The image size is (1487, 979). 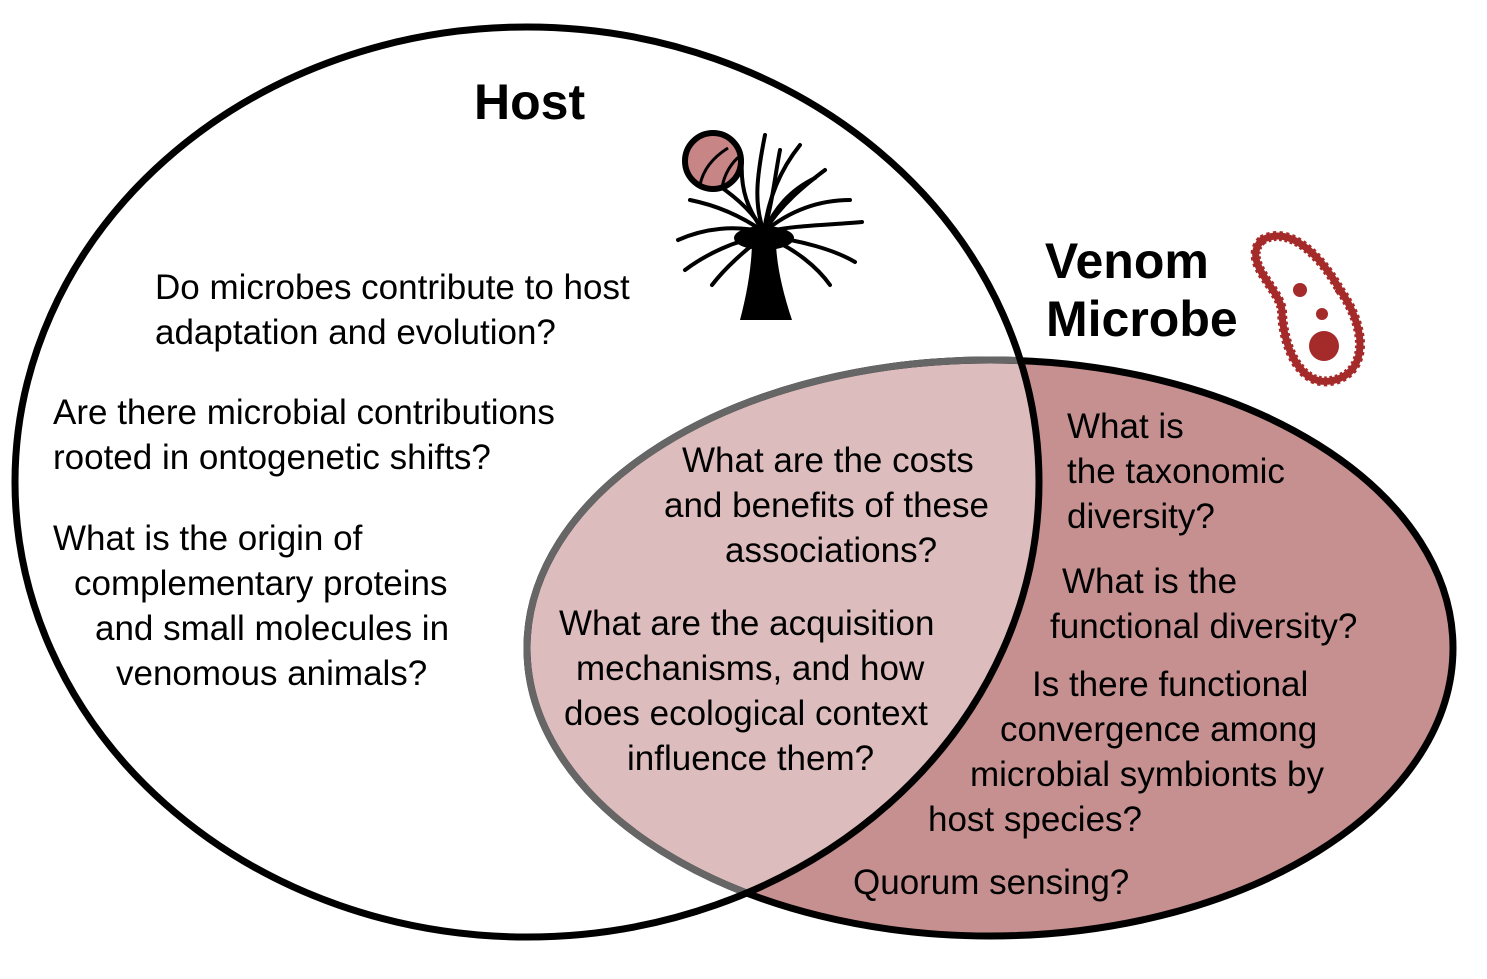 I want to click on text-line: influence them?, so click(x=751, y=758).